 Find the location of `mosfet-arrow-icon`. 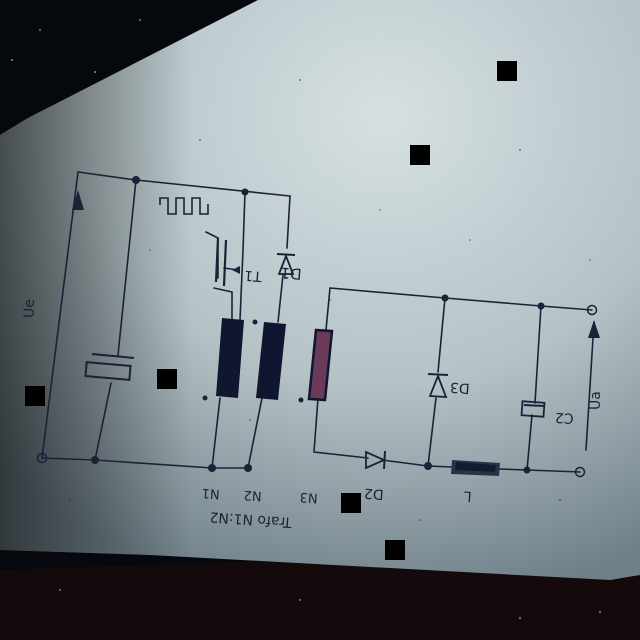

mosfet-arrow-icon is located at coordinates (236, 270).